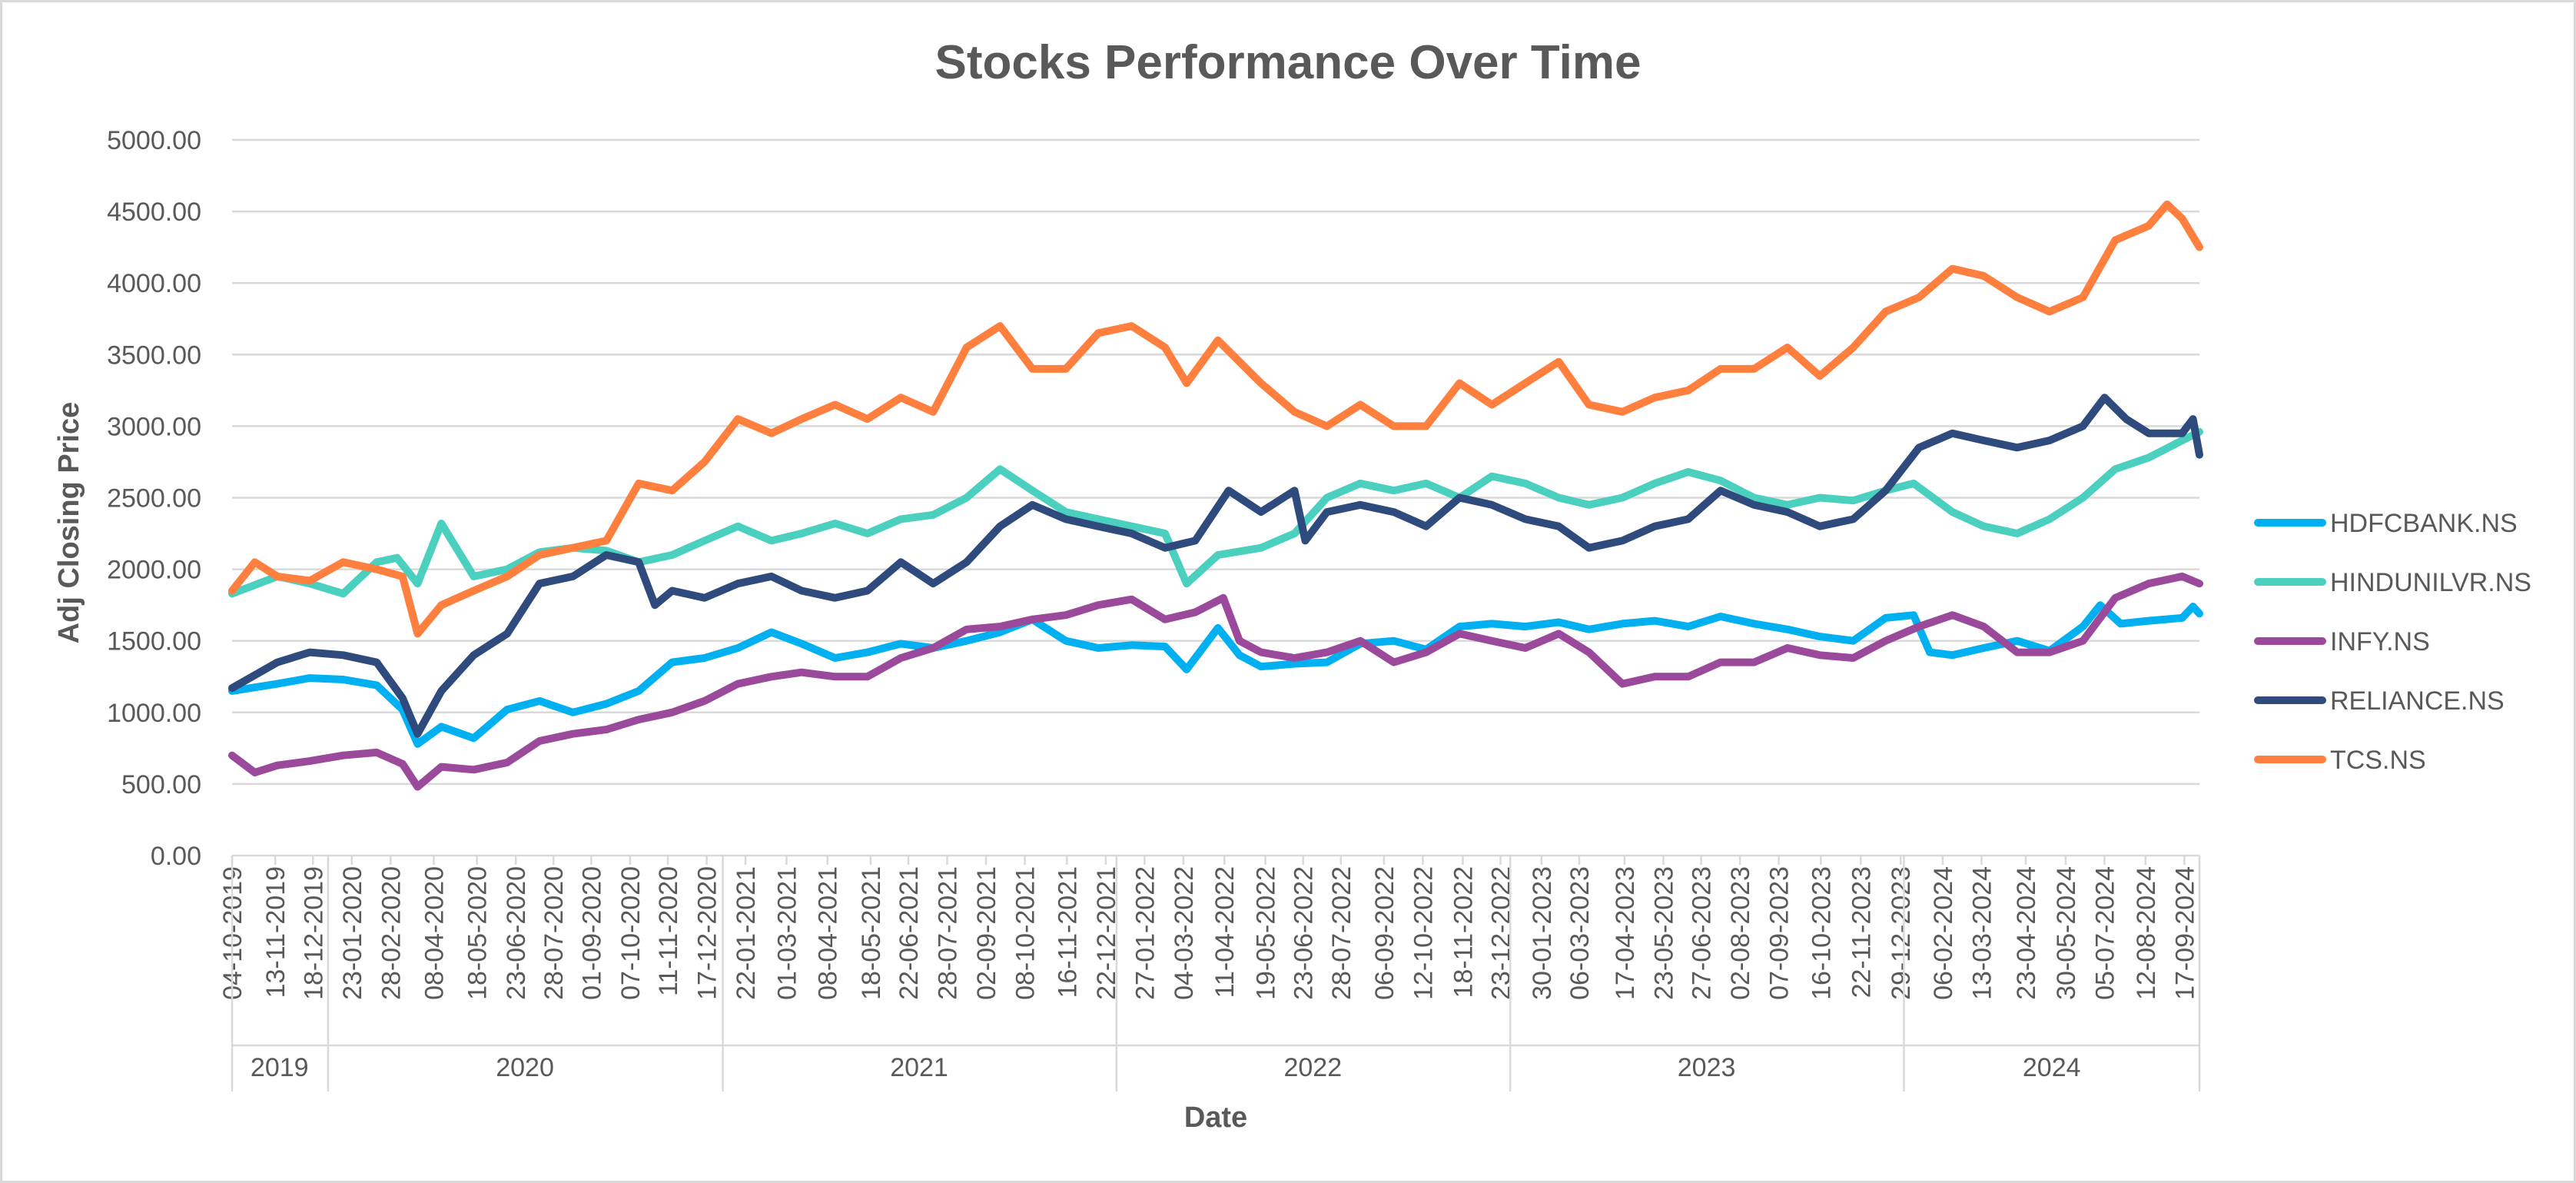  Describe the element at coordinates (1423, 933) in the screenshot. I see `x-tick-label: 12-10-2022` at that location.